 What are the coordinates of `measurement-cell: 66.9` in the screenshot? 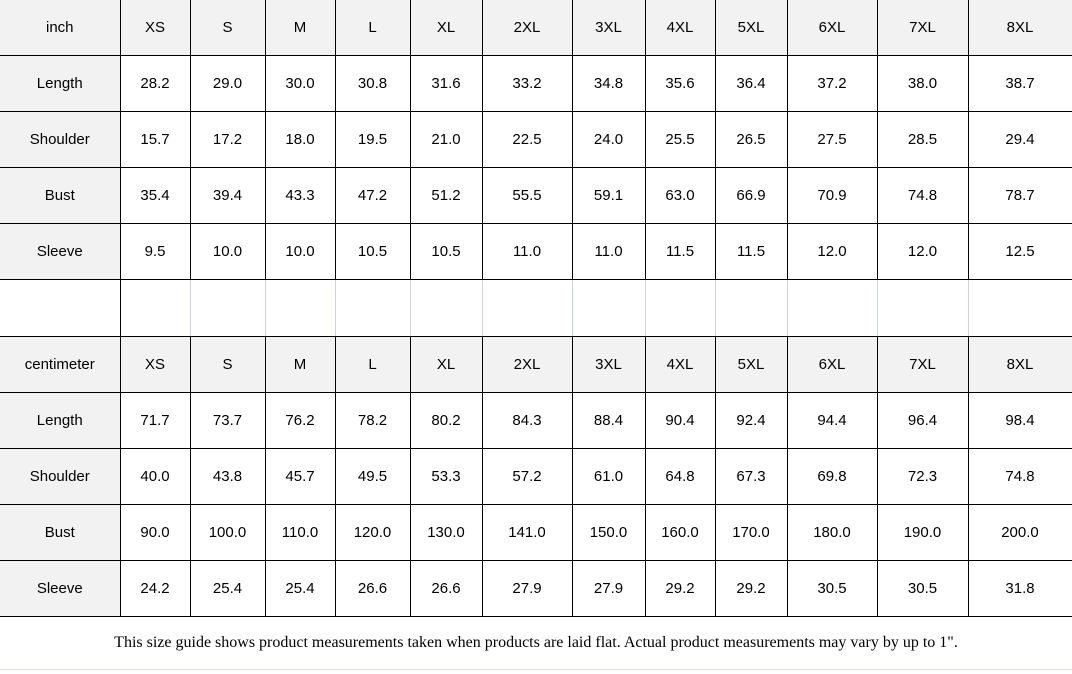 It's located at (751, 195).